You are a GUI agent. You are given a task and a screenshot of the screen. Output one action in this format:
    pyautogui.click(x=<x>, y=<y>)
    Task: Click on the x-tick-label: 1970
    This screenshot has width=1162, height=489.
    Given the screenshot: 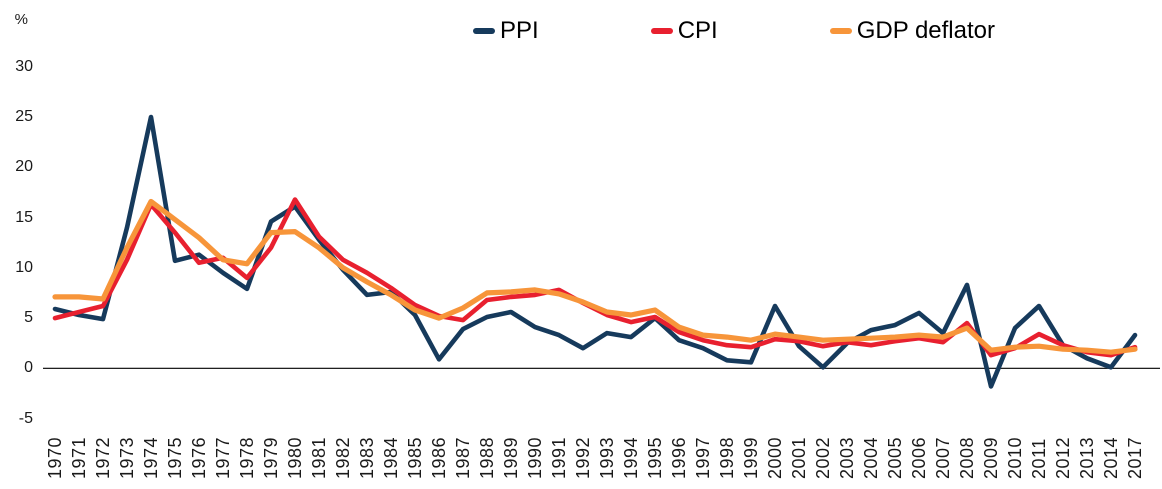 What is the action you would take?
    pyautogui.click(x=55, y=457)
    